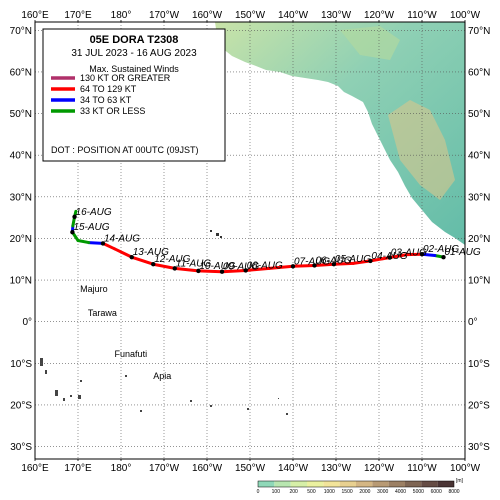 This screenshot has height=500, width=500. I want to click on elevation-unit: [m], so click(460, 481).